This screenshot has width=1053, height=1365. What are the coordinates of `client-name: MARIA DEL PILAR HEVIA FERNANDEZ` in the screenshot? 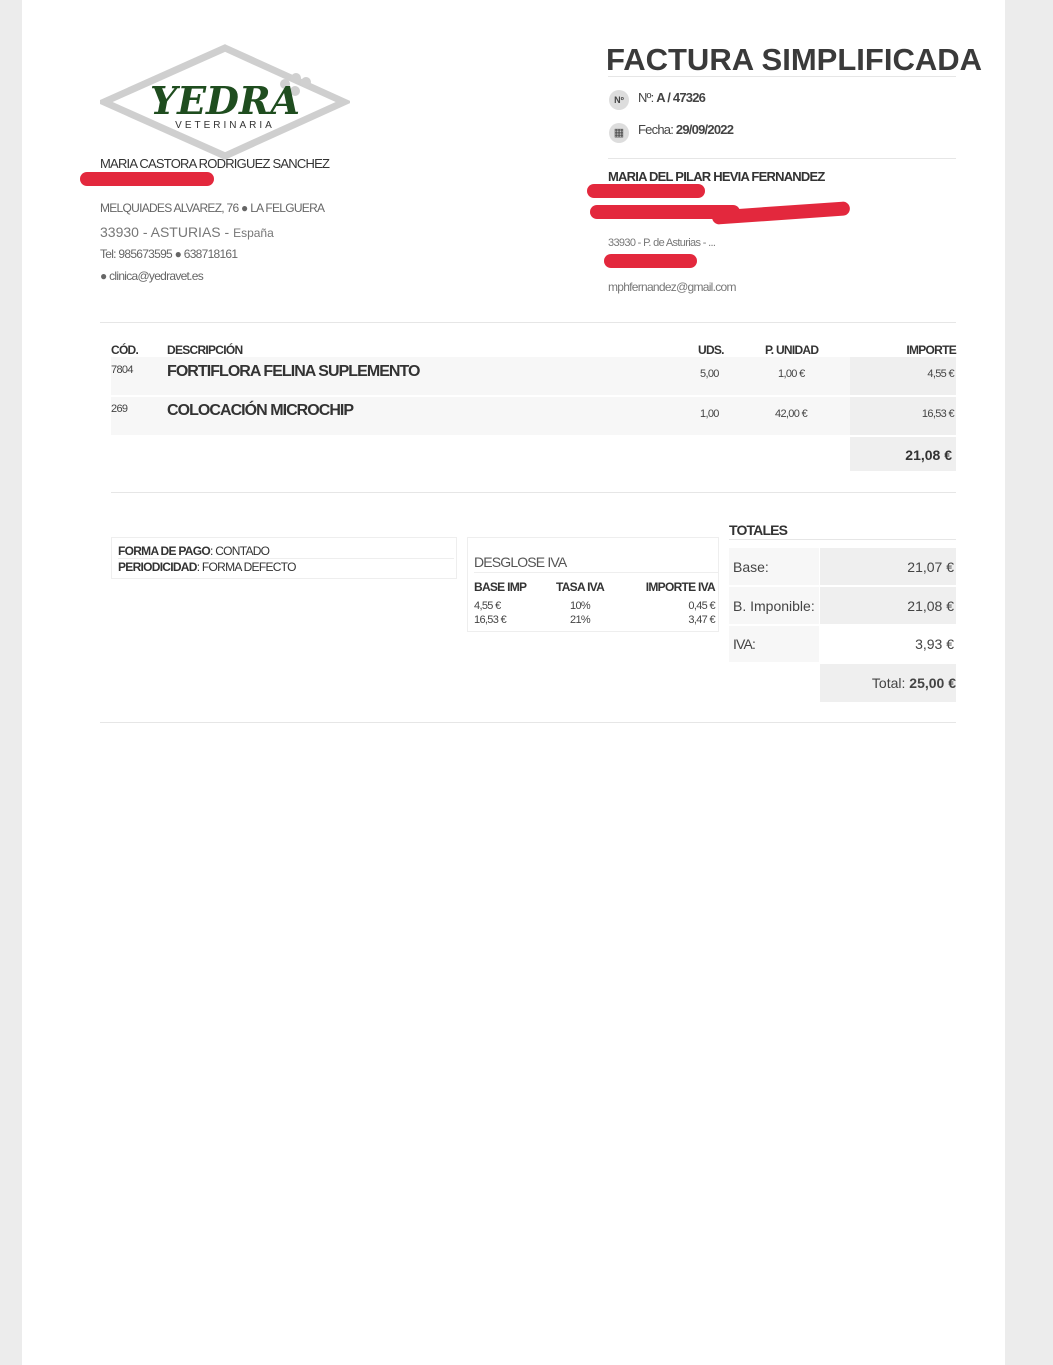 It's located at (716, 176).